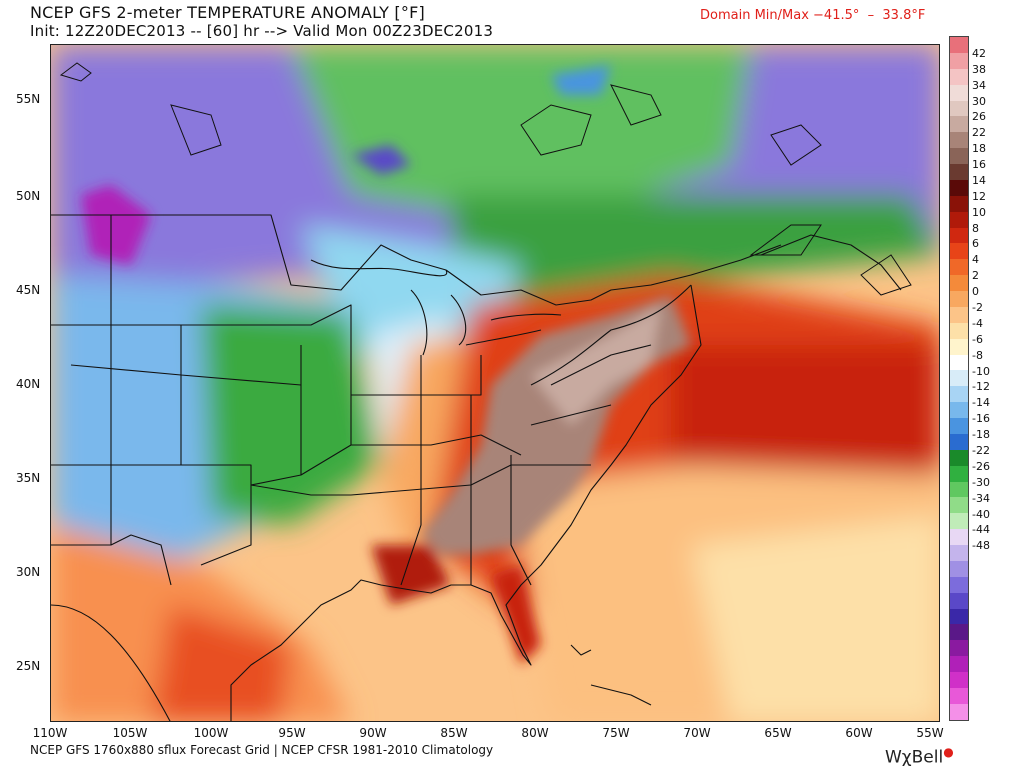  Describe the element at coordinates (981, 530) in the screenshot. I see `colorbar-label: -44` at that location.